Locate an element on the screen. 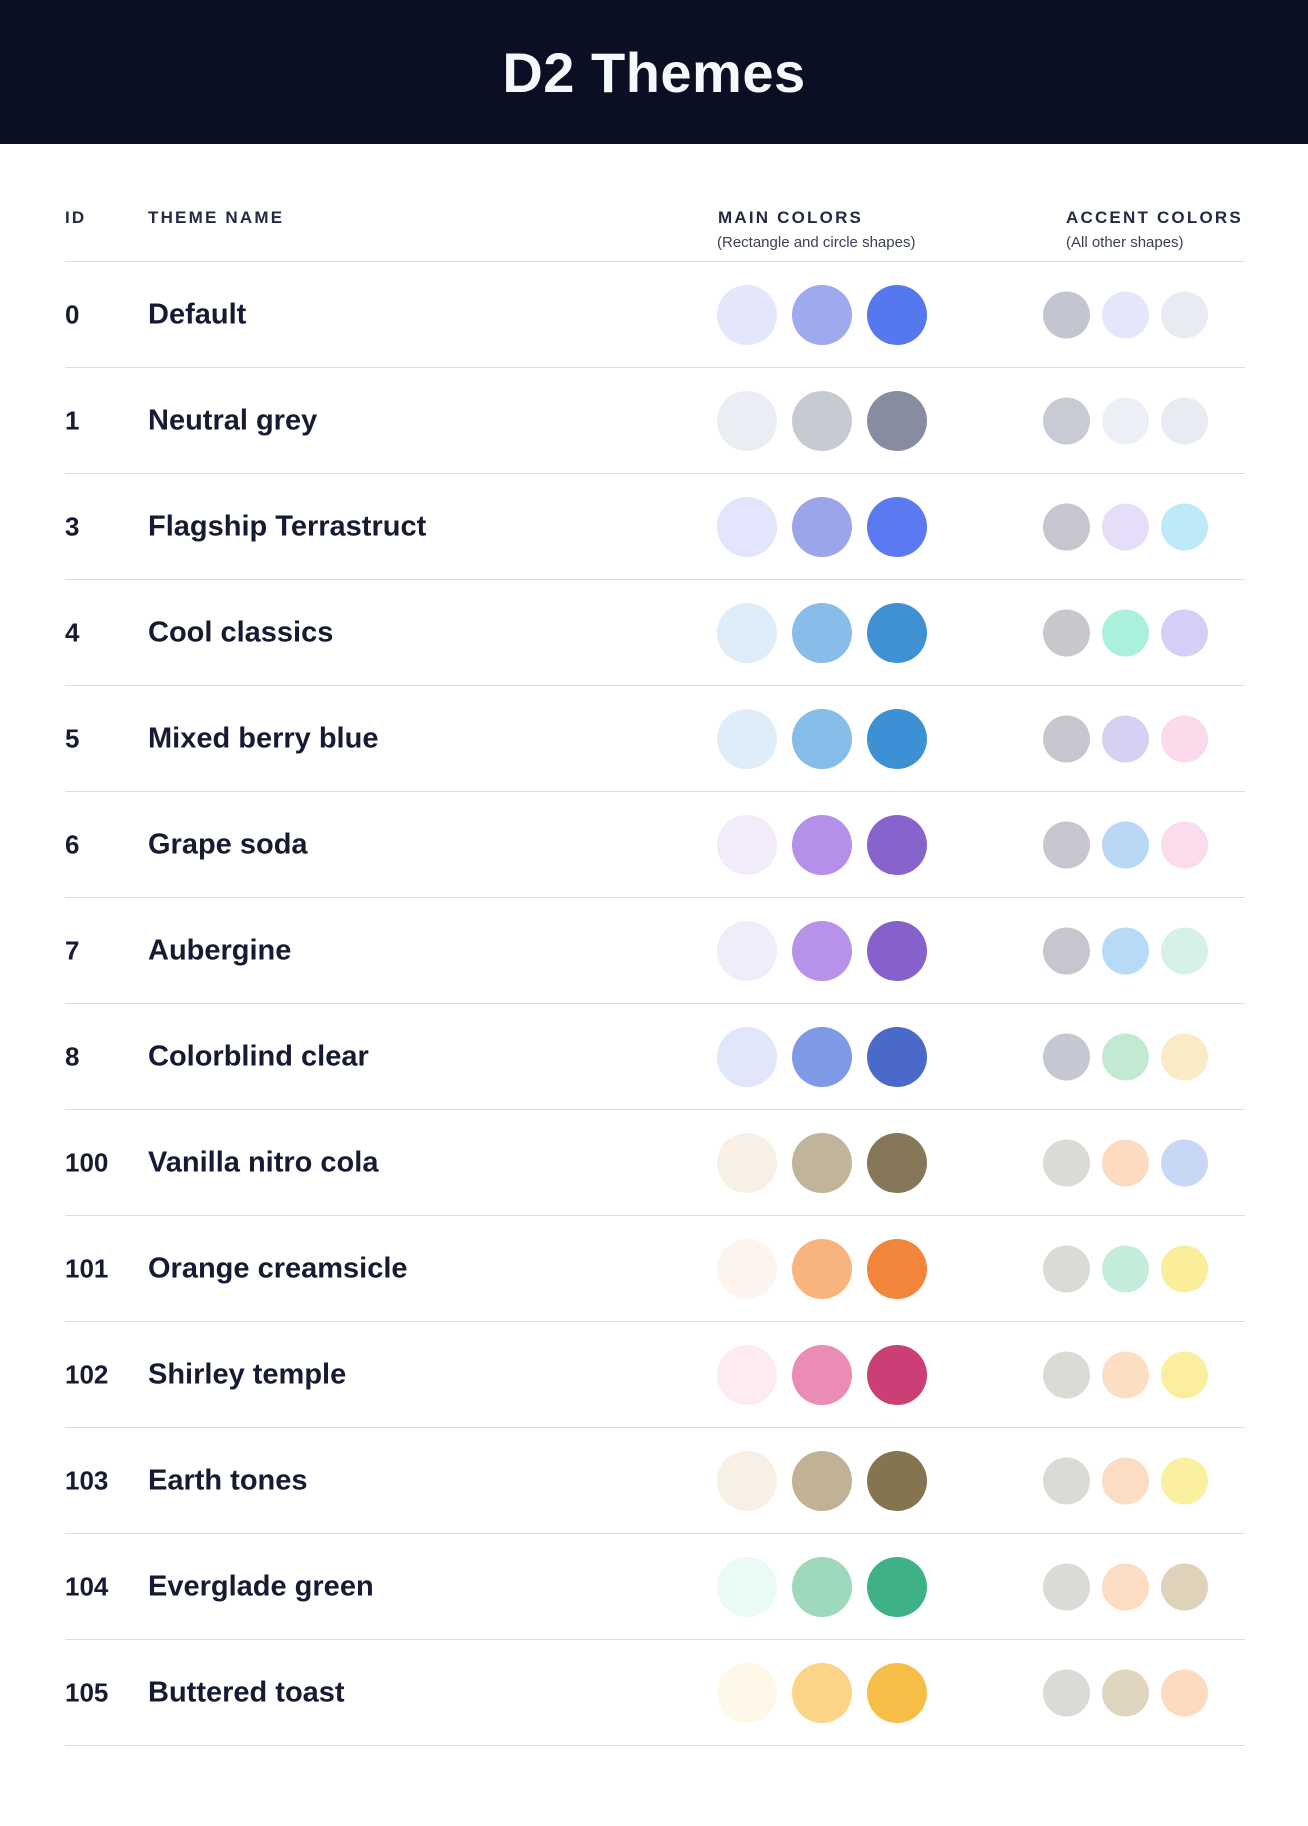 This screenshot has height=1826, width=1308. column-header-accent-colors: ACCENT COLORS is located at coordinates (1154, 217).